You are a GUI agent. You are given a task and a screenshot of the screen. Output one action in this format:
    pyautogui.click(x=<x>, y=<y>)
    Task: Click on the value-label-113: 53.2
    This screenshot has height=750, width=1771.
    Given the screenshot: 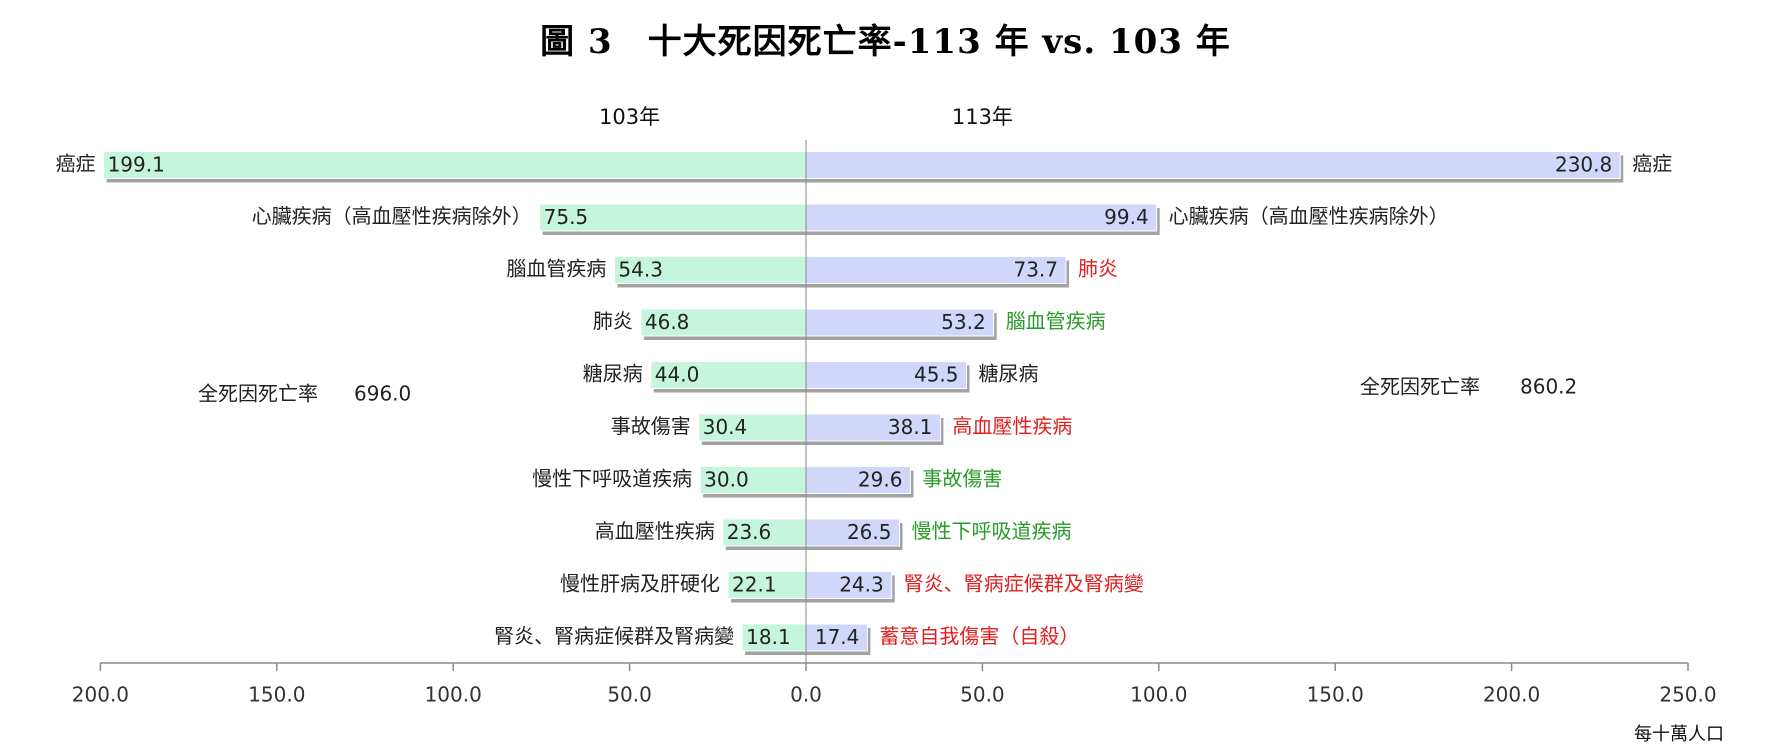 What is the action you would take?
    pyautogui.click(x=963, y=322)
    